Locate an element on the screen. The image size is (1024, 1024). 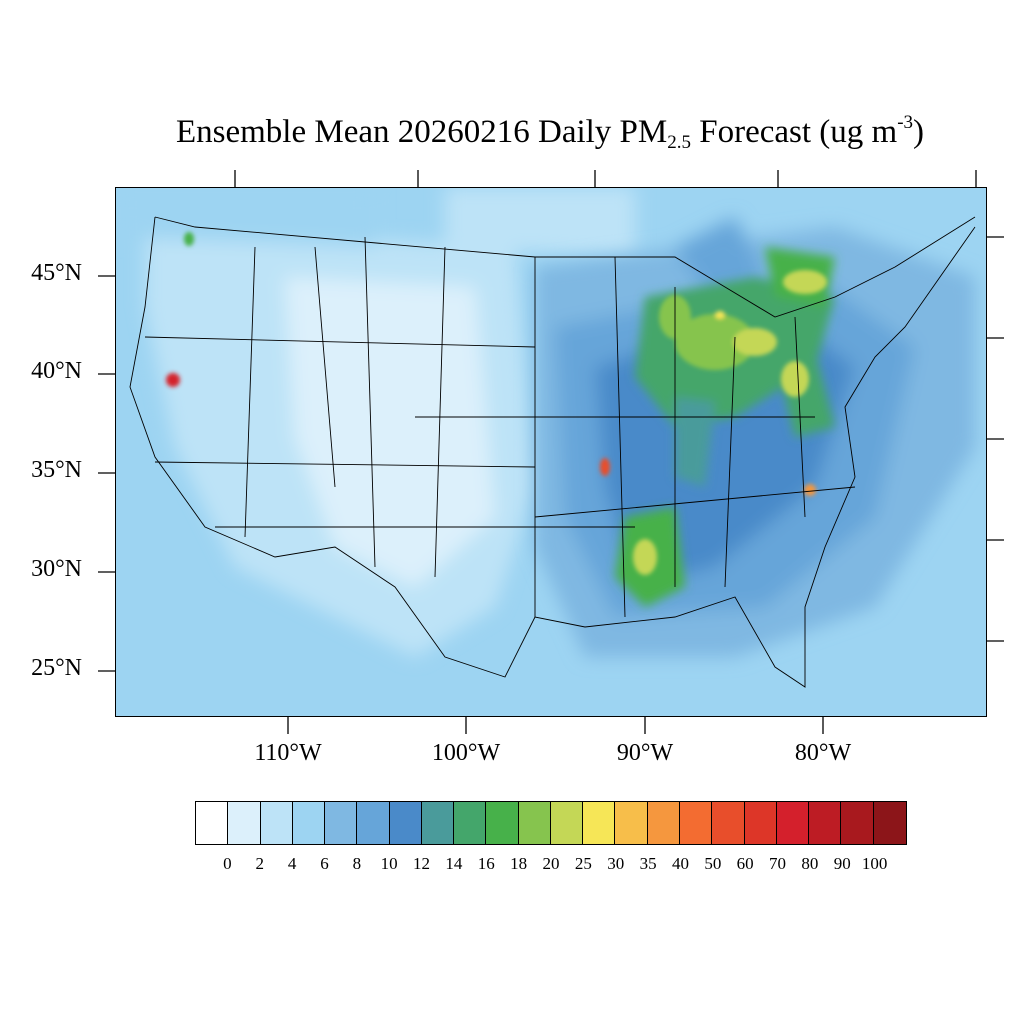
lon-label-110w: 110°W is located at coordinates (288, 753).